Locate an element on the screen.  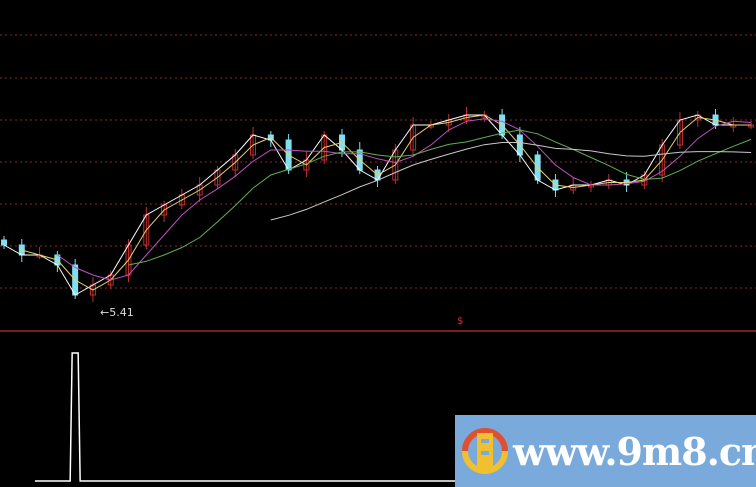
signal-marker: $ is located at coordinates (460, 321).